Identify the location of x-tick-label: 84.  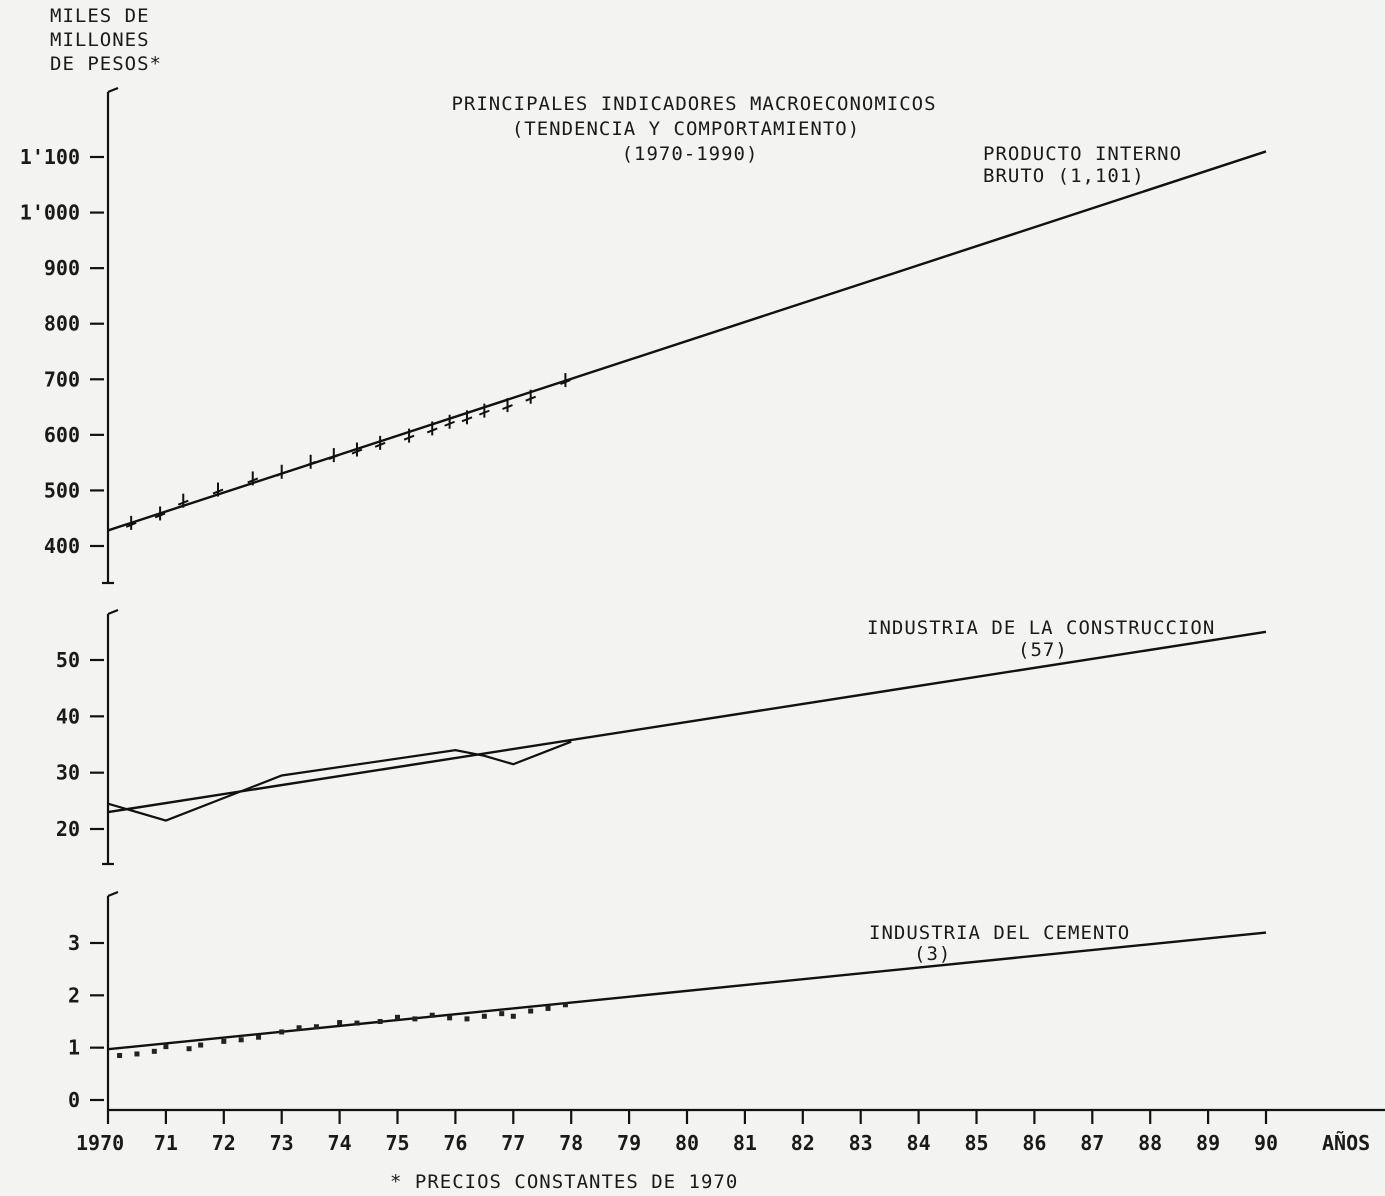
(919, 1143).